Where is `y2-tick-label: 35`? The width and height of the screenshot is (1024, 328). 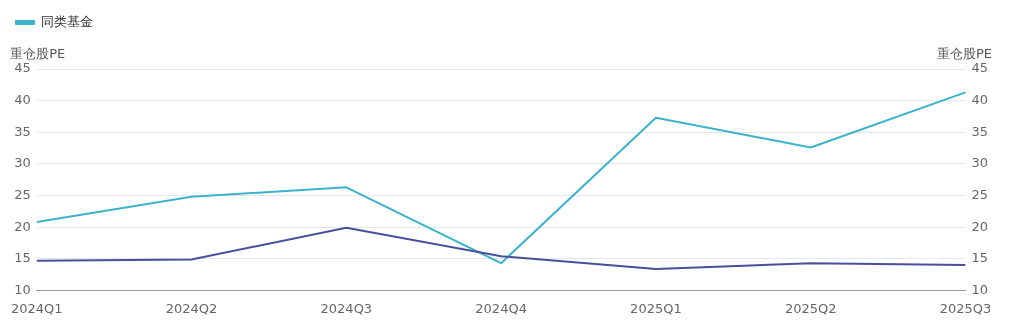
y2-tick-label: 35 is located at coordinates (979, 131).